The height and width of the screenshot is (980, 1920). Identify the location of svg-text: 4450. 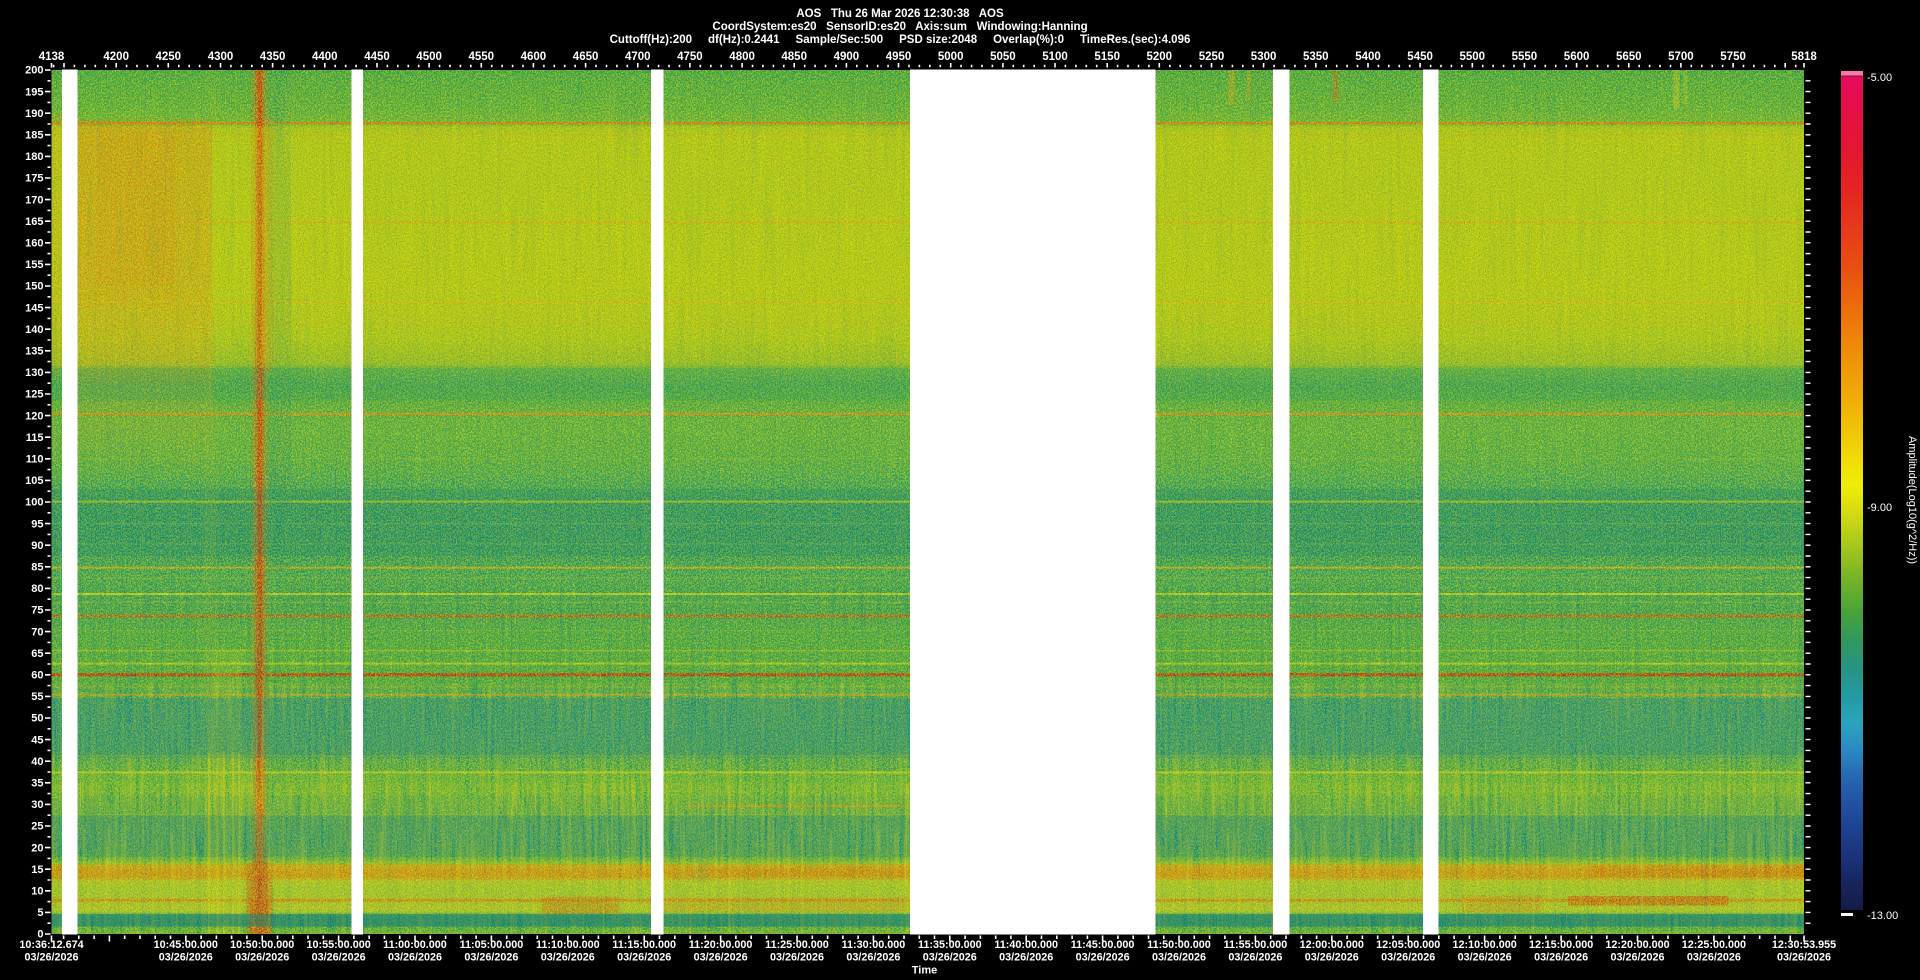
(377, 57).